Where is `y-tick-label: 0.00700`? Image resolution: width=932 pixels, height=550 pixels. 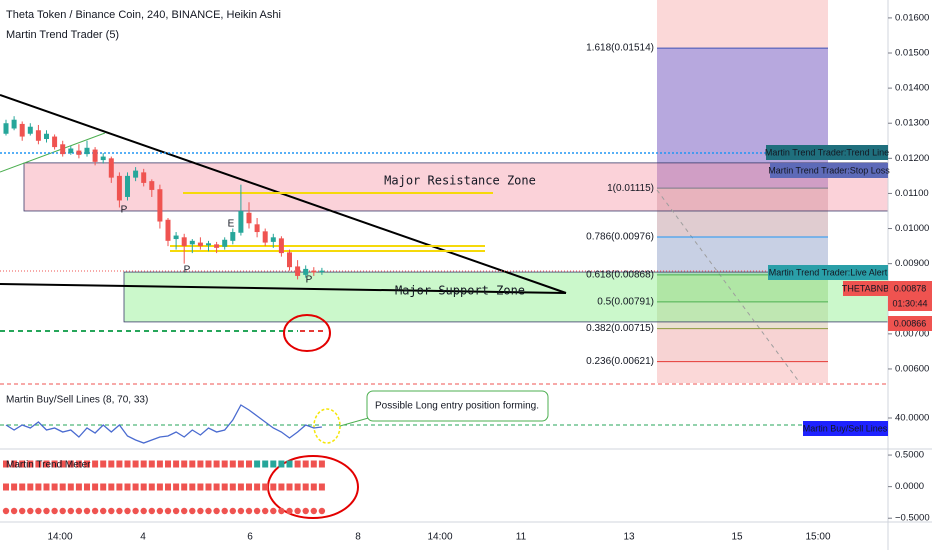
y-tick-label: 0.00700 is located at coordinates (912, 333).